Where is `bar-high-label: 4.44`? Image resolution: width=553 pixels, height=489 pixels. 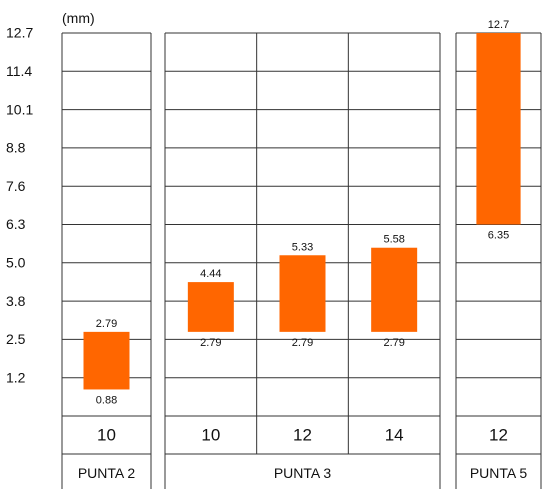
bar-high-label: 4.44 is located at coordinates (210, 274).